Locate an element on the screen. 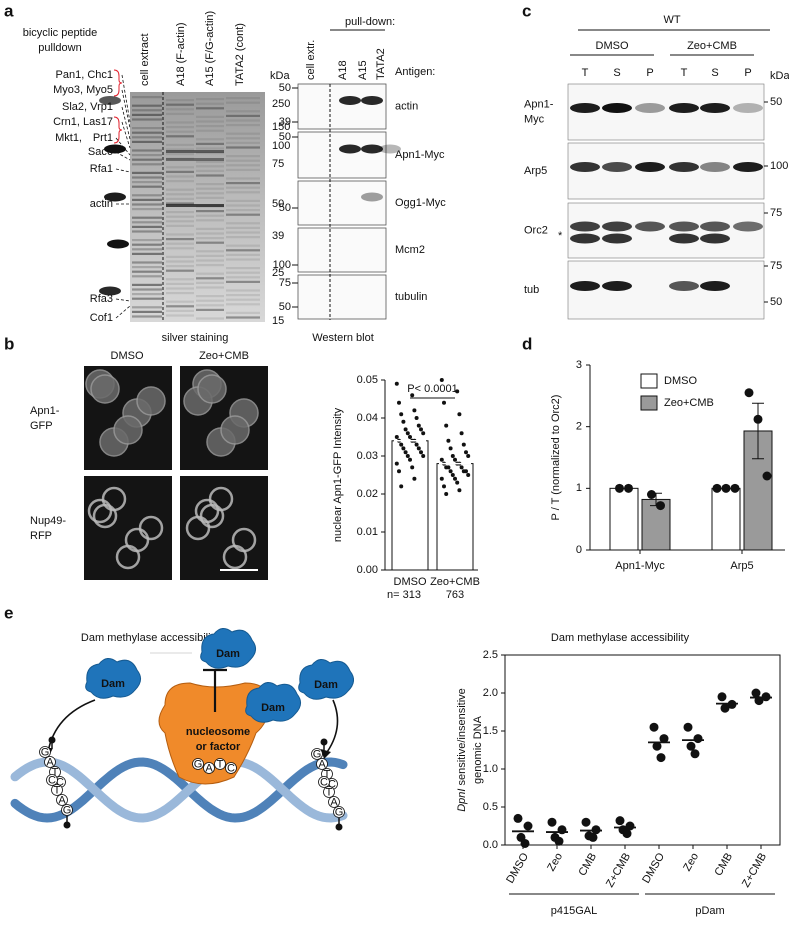 This screenshot has height=930, width=789. x-tick-label: DMSO is located at coordinates (517, 868).